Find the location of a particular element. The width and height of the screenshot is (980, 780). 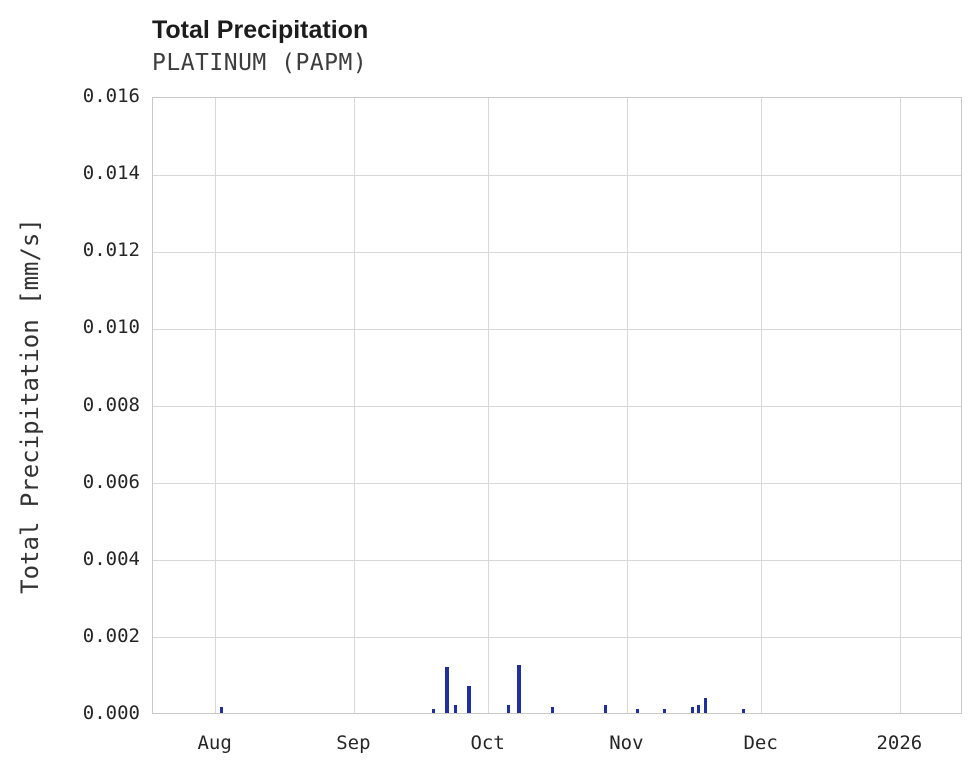

y-tick-label: 0.014 is located at coordinates (111, 173).